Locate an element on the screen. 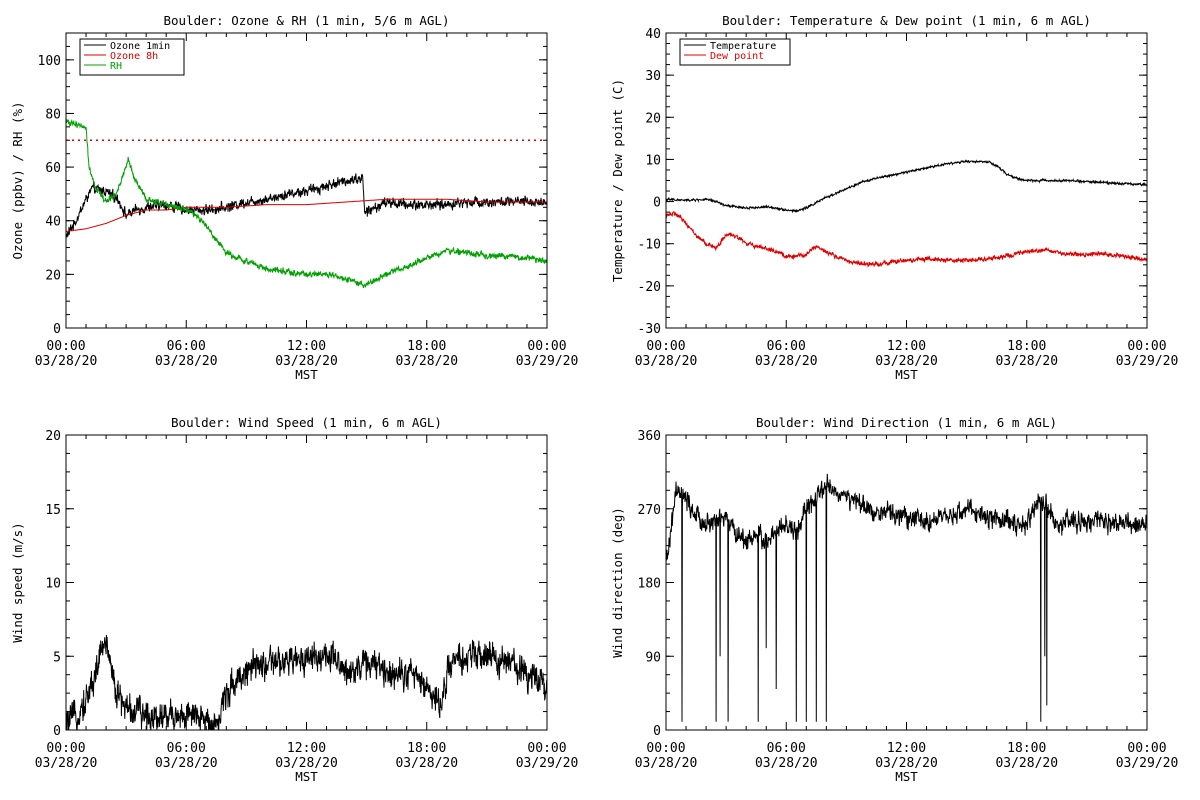 The image size is (1200, 800). y-tick-label: 30 is located at coordinates (653, 76).